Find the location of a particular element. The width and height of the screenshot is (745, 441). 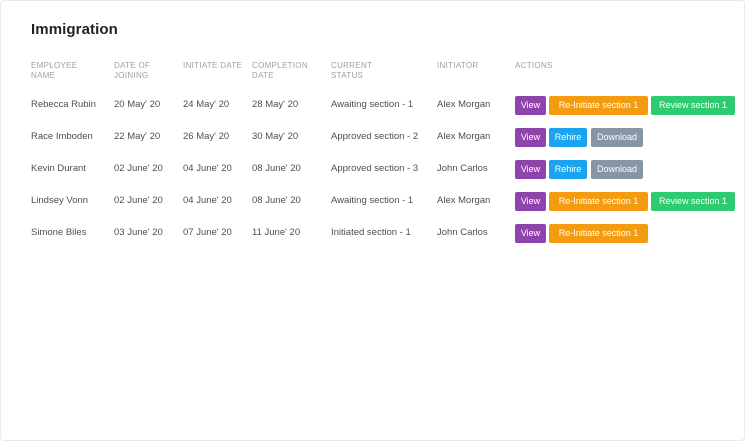

header-initiate-date: INITIATE DATE is located at coordinates (213, 65).